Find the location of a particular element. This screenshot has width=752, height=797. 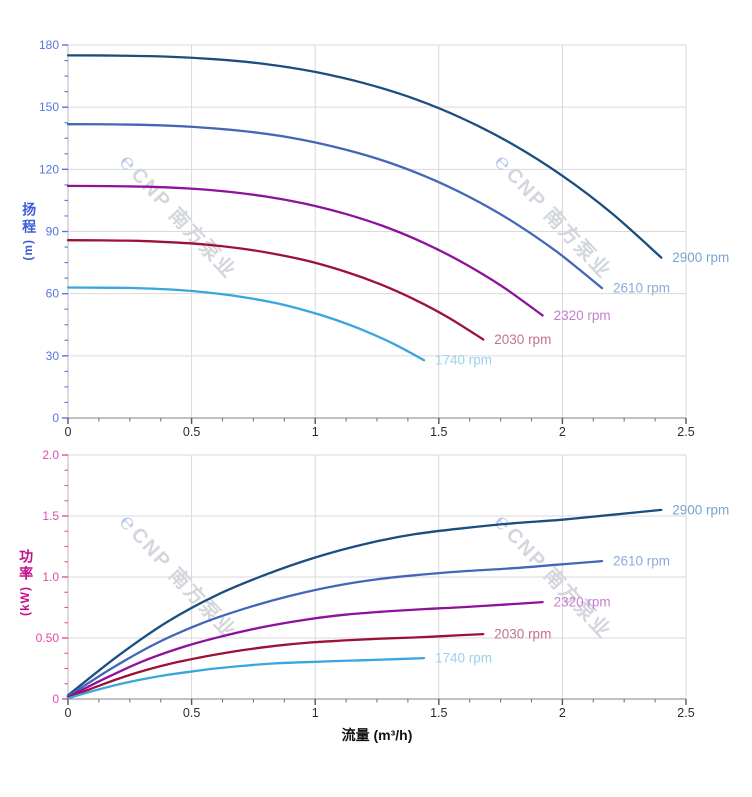

y-axis-title-head: 扬程 (m) is located at coordinates (29, 231).